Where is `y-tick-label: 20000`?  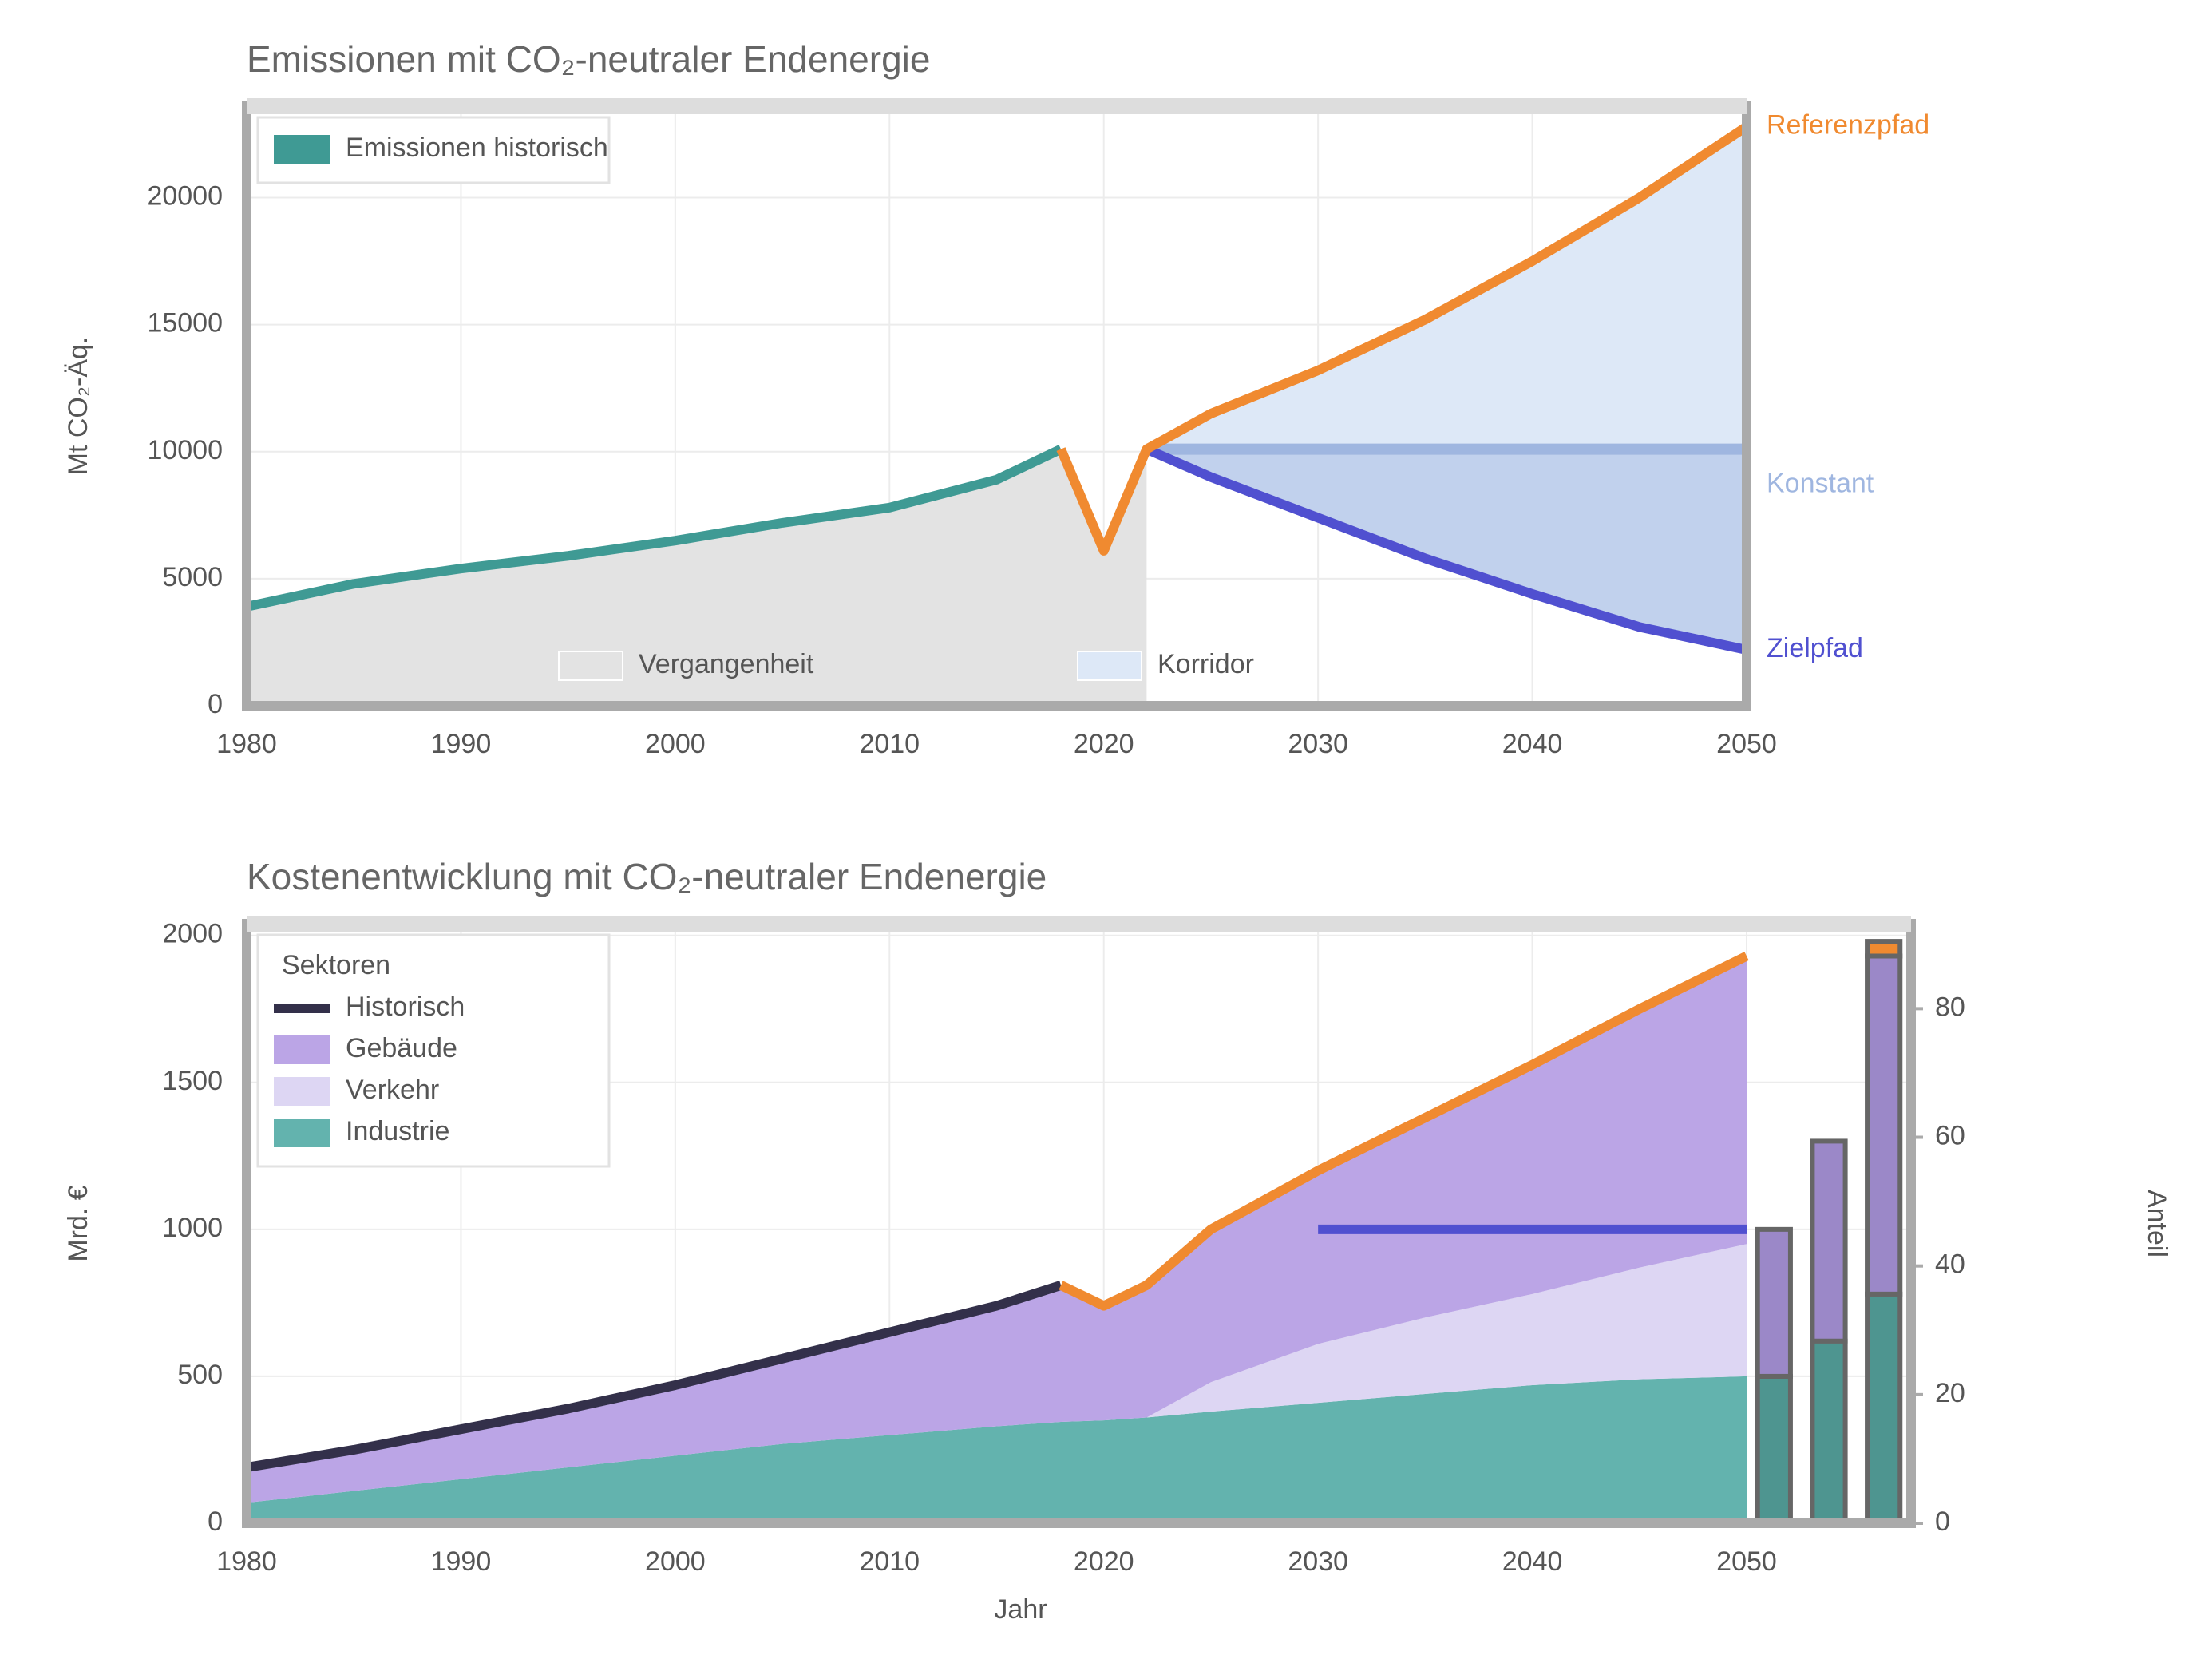 y-tick-label: 20000 is located at coordinates (185, 196).